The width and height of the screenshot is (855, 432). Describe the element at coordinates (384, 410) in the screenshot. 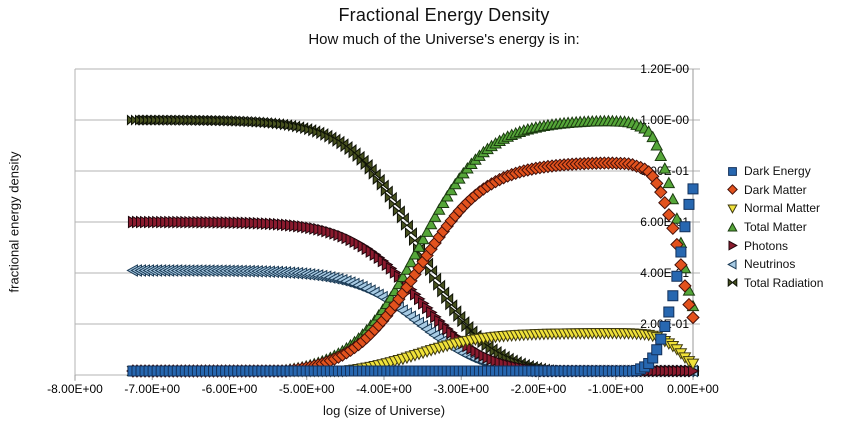

I see `x-axis-title: log (size of Universe)` at that location.